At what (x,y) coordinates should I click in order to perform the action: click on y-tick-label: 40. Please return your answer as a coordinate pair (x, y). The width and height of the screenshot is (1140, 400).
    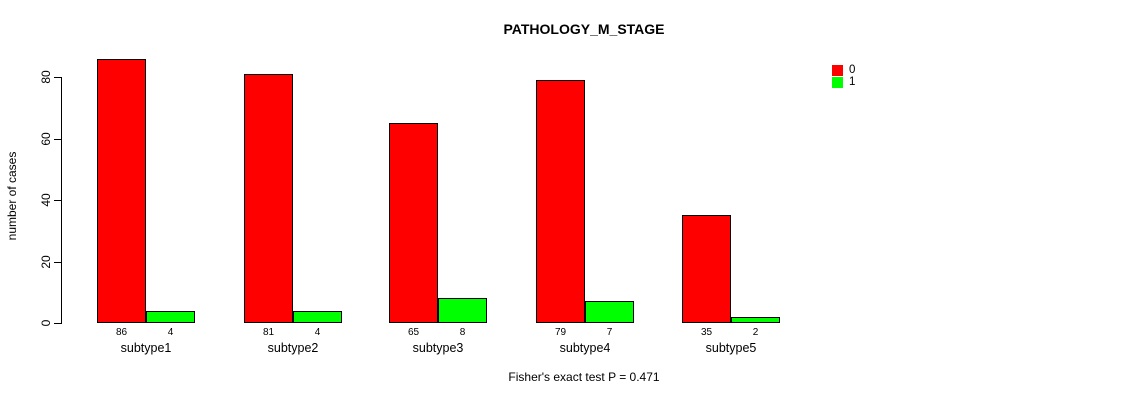
    Looking at the image, I should click on (46, 200).